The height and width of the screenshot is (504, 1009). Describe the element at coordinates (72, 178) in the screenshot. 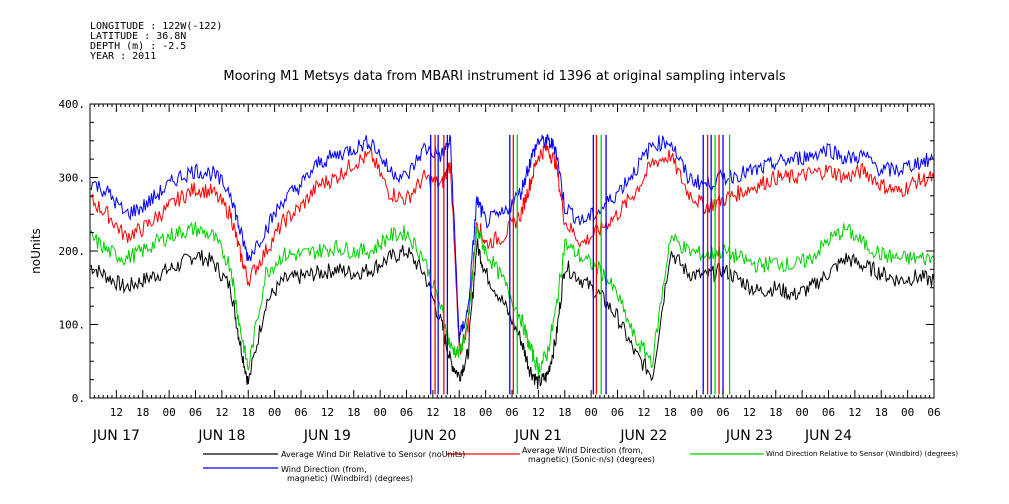

I see `y-tick-label: 300.` at that location.